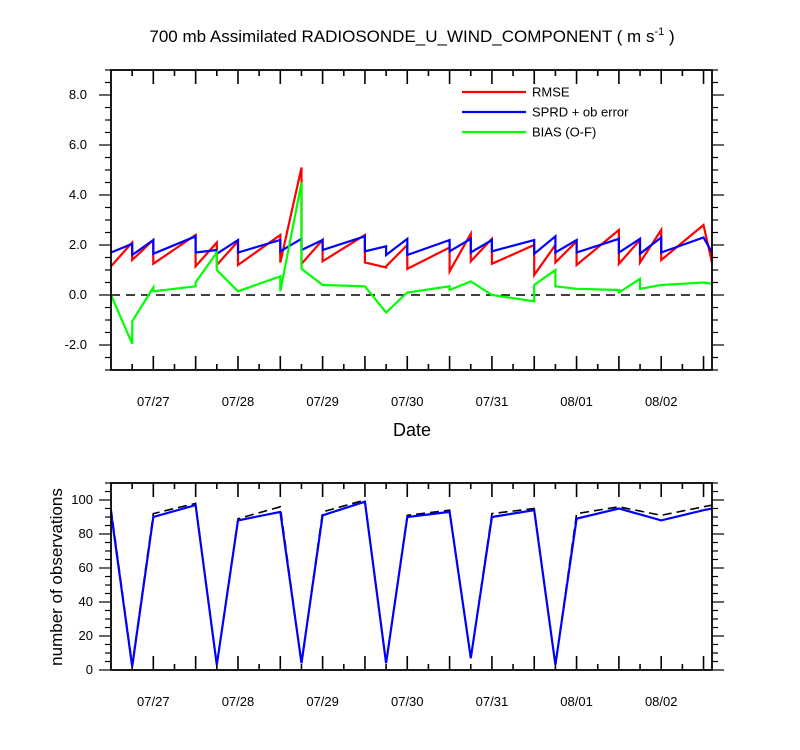  What do you see at coordinates (78, 244) in the screenshot?
I see `top-y-tick-label: 2.0` at bounding box center [78, 244].